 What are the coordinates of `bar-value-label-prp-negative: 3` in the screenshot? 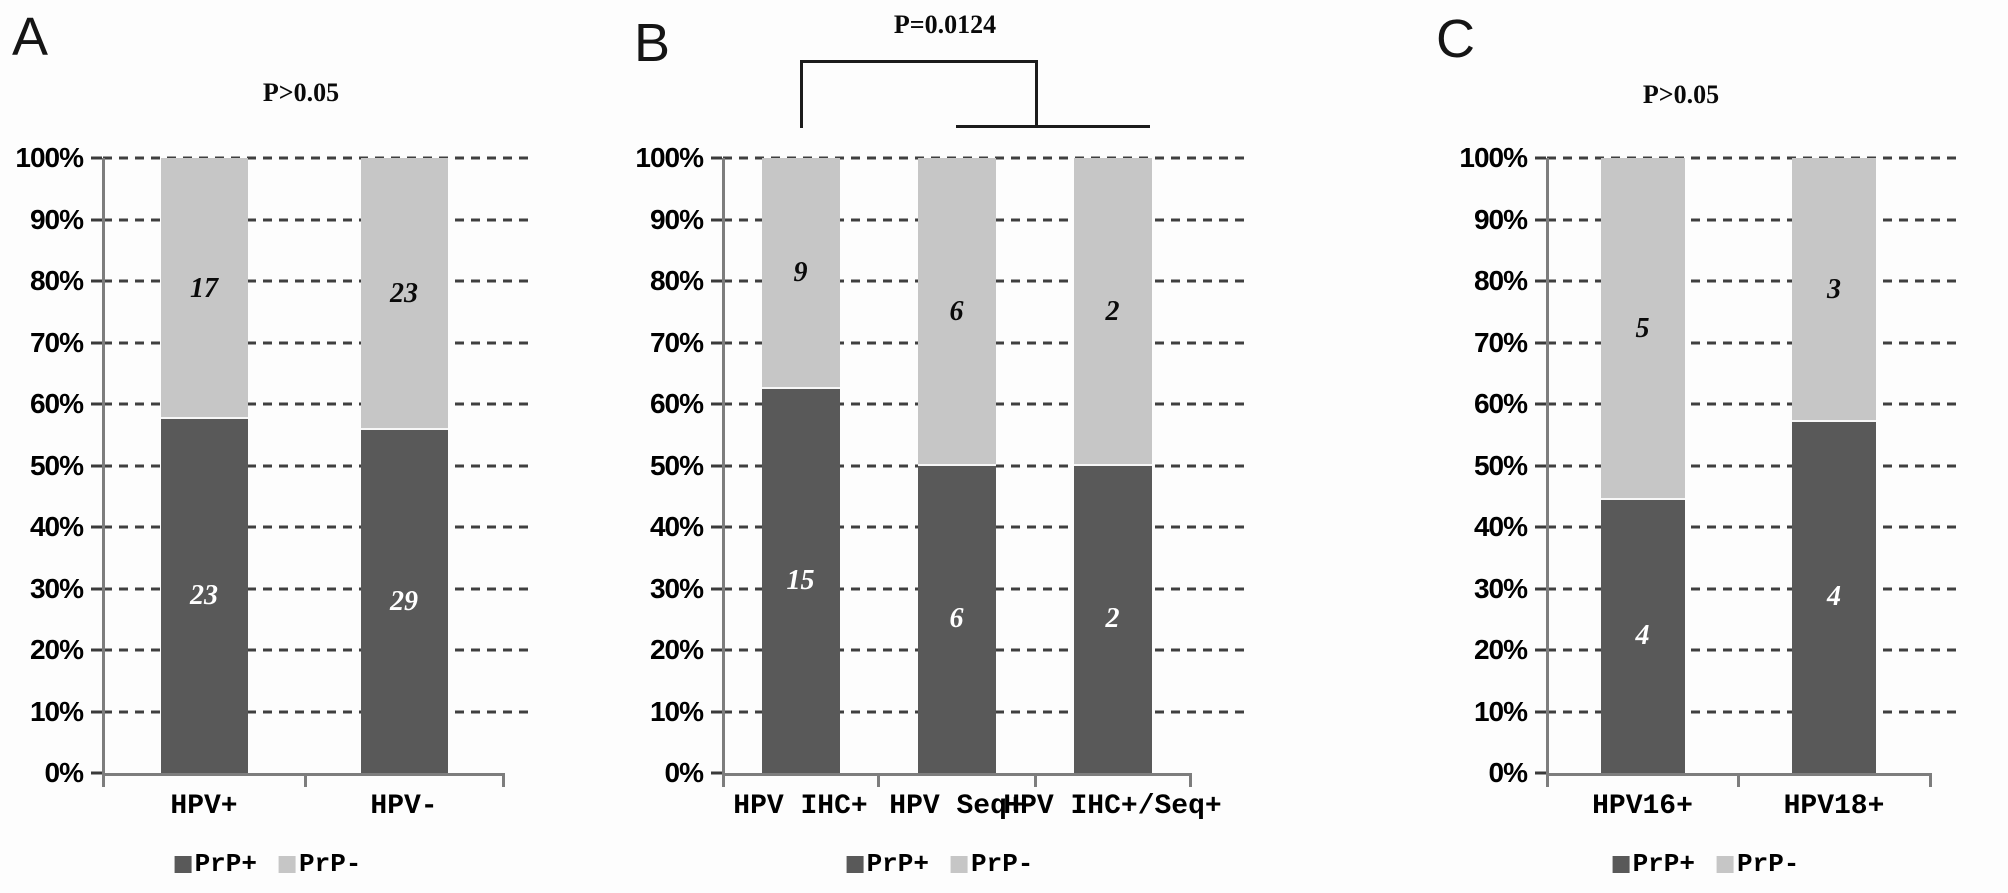 It's located at (1834, 289).